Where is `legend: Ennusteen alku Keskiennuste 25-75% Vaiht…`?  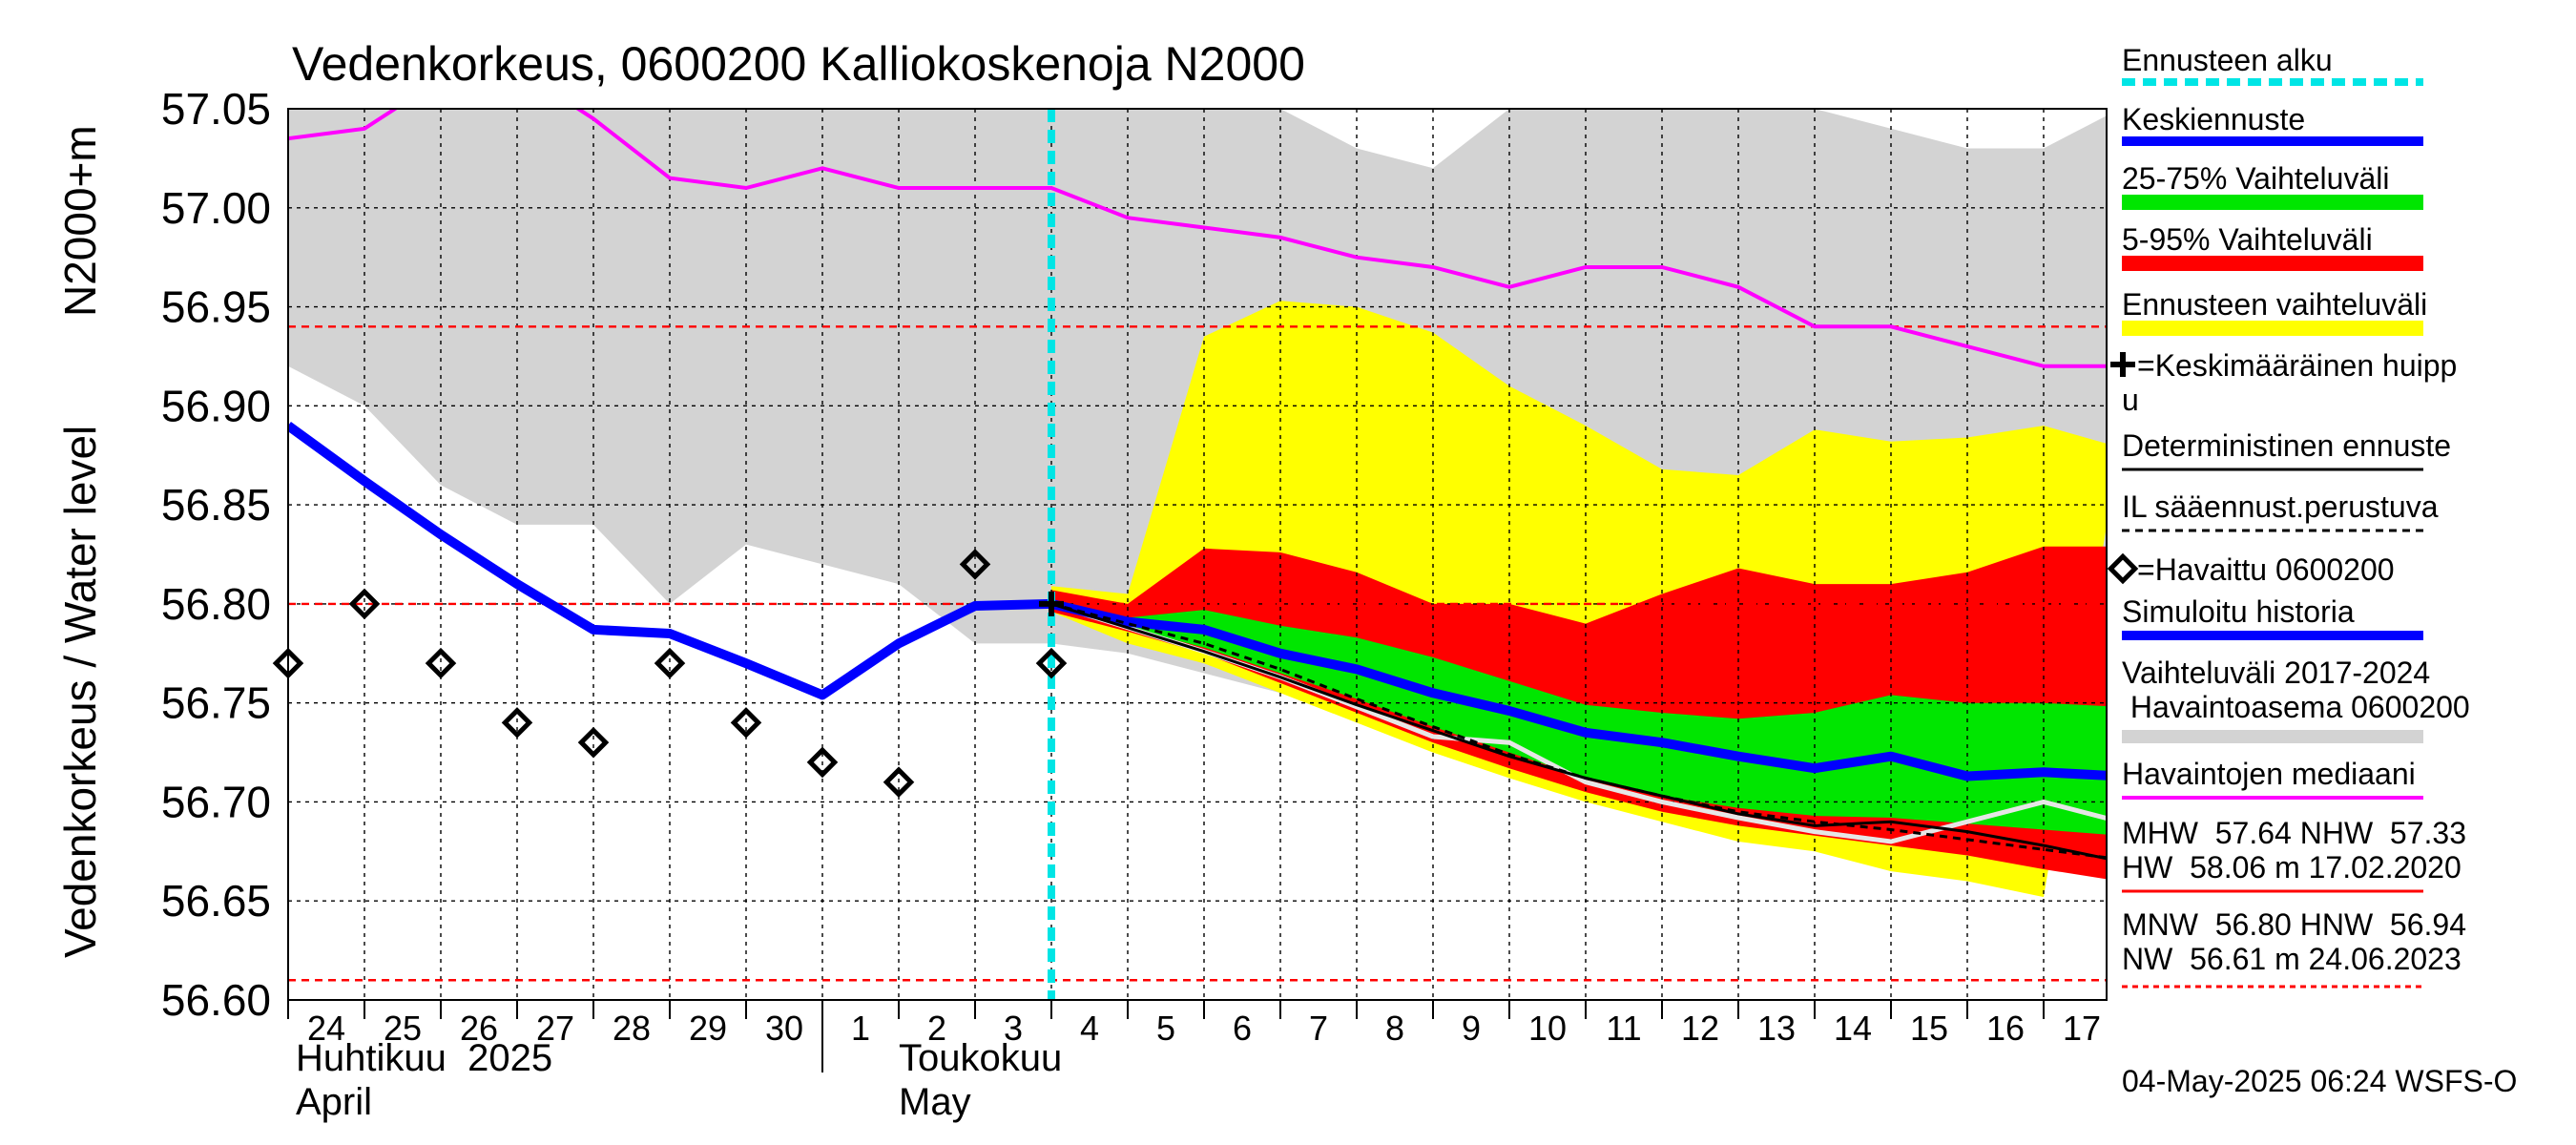 legend: Ennusteen alku Keskiennuste 25-75% Vaiht… is located at coordinates (2288, 516).